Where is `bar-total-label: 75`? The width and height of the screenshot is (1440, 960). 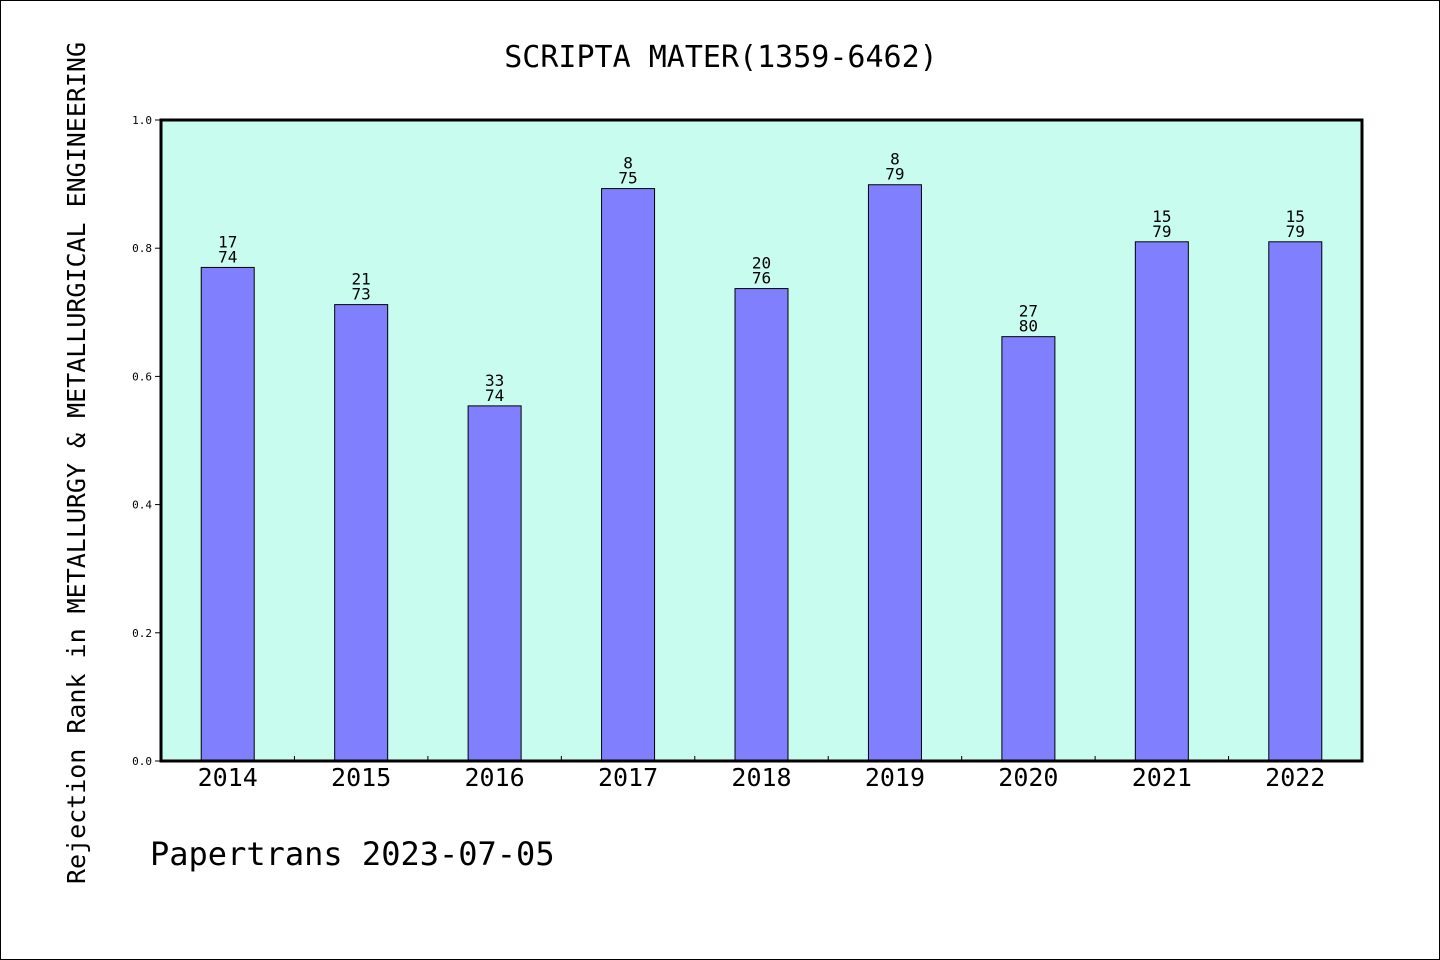 bar-total-label: 75 is located at coordinates (627, 178).